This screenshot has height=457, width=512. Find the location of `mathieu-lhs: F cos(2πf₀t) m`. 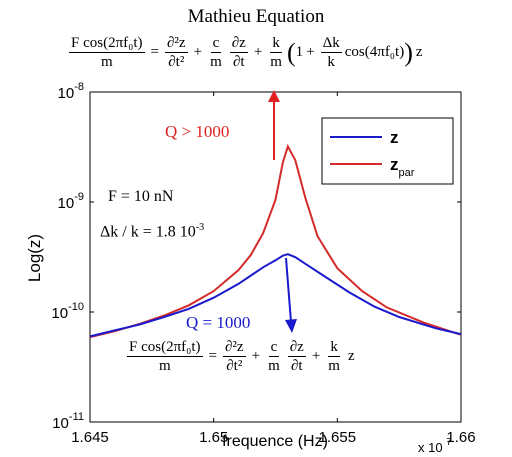

mathieu-lhs: F cos(2πf₀t) m is located at coordinates (107, 52).